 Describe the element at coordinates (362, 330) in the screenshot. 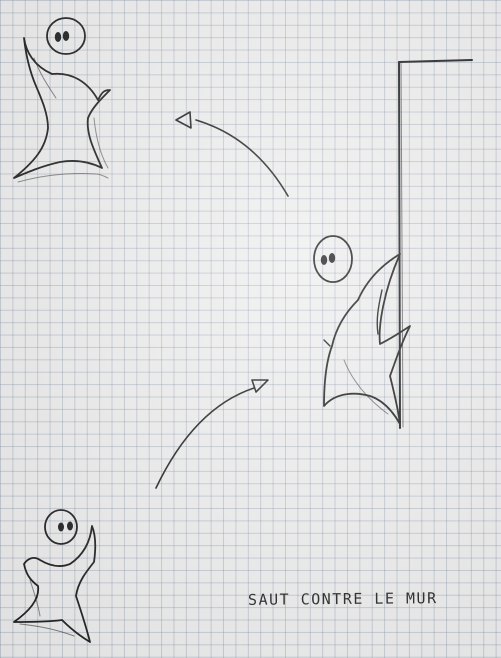

I see `stick-figure-on-wall` at that location.